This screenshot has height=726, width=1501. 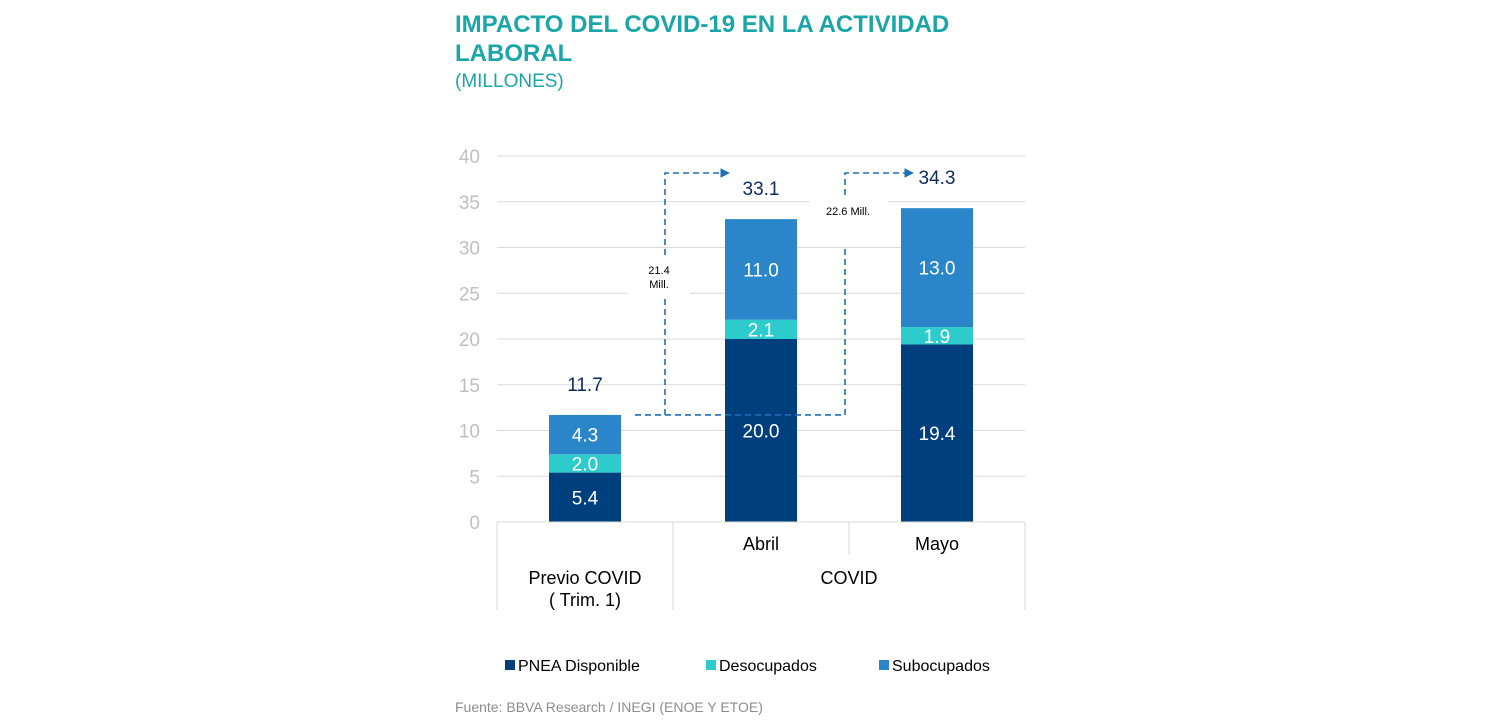 I want to click on legend-label: Subocupados, so click(x=941, y=666).